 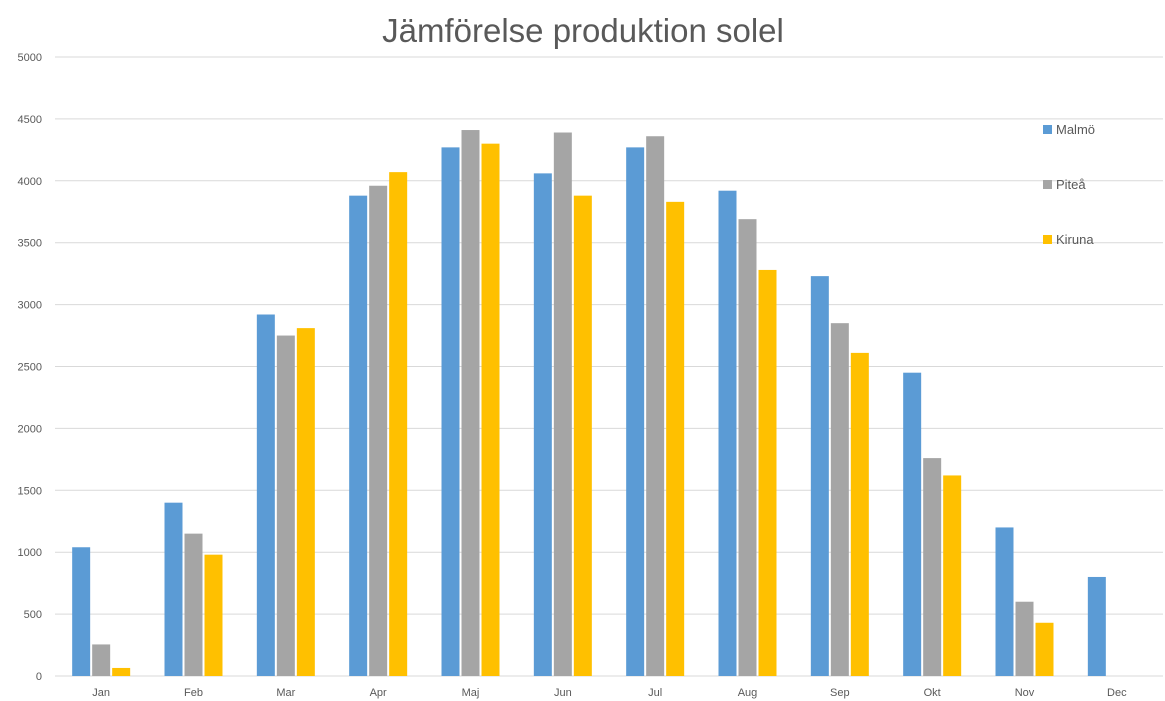 What do you see at coordinates (655, 693) in the screenshot?
I see `x-tick-label: Jul` at bounding box center [655, 693].